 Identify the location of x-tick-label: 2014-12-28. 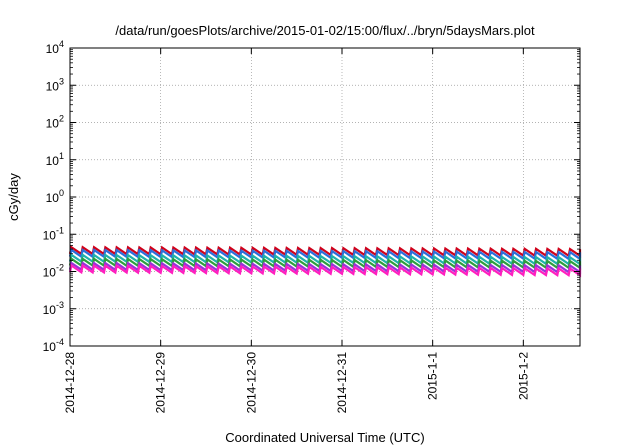
(70, 383).